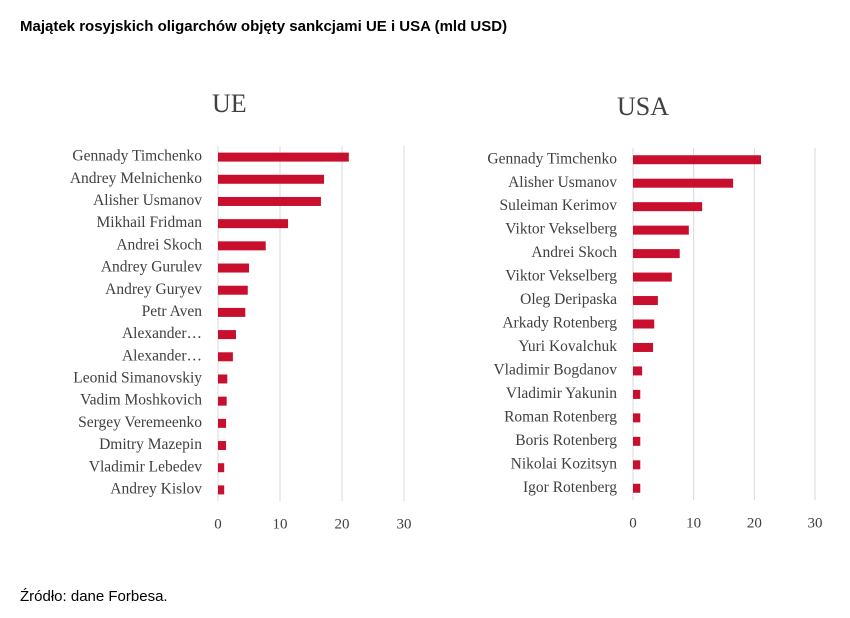 This screenshot has width=850, height=618. What do you see at coordinates (561, 393) in the screenshot?
I see `y-tick-label: Vladimir Yakunin` at bounding box center [561, 393].